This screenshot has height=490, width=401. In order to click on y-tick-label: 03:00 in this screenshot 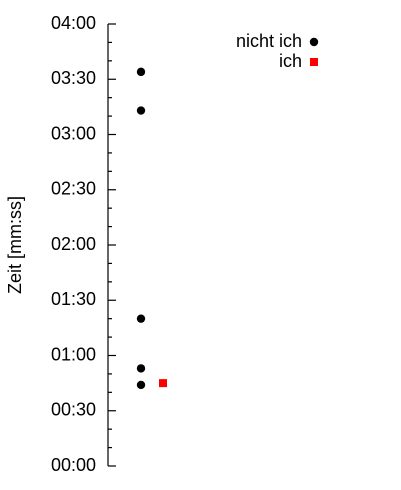, I will do `click(73, 133)`.